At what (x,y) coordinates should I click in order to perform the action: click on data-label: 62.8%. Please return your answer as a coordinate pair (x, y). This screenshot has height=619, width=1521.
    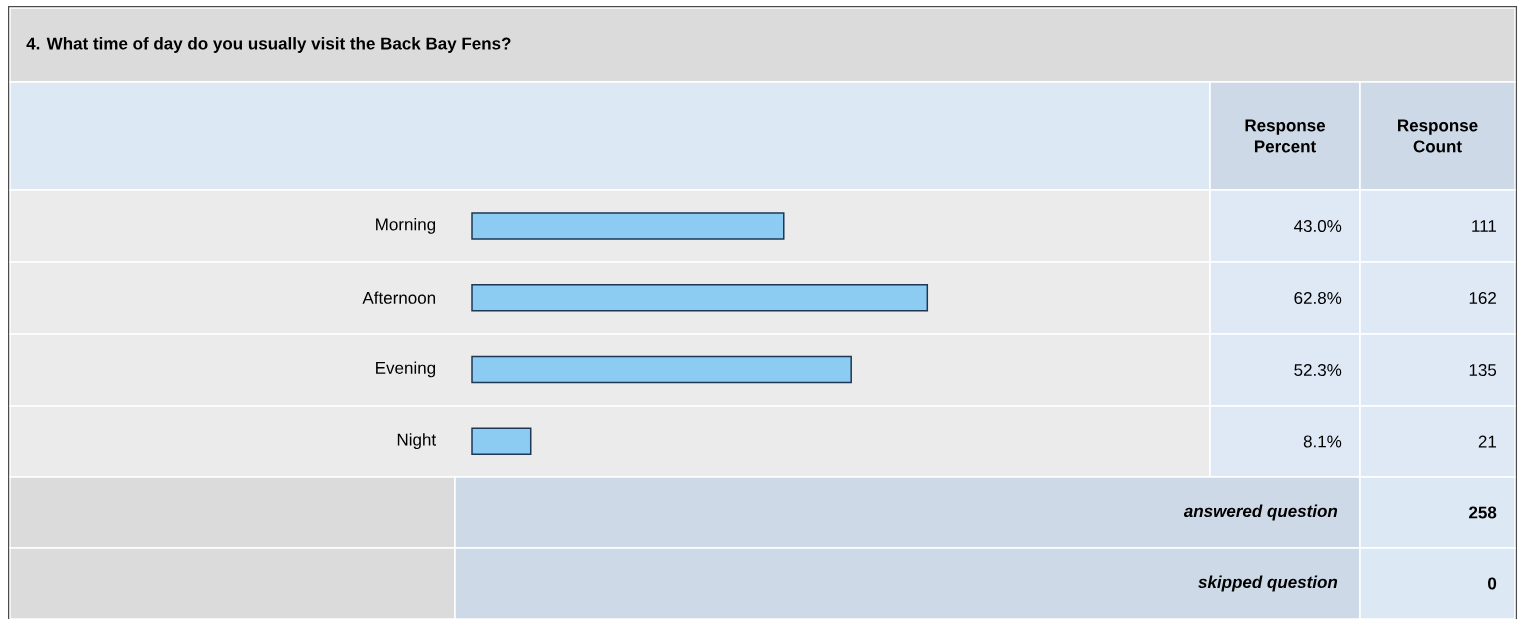
    Looking at the image, I should click on (1318, 298).